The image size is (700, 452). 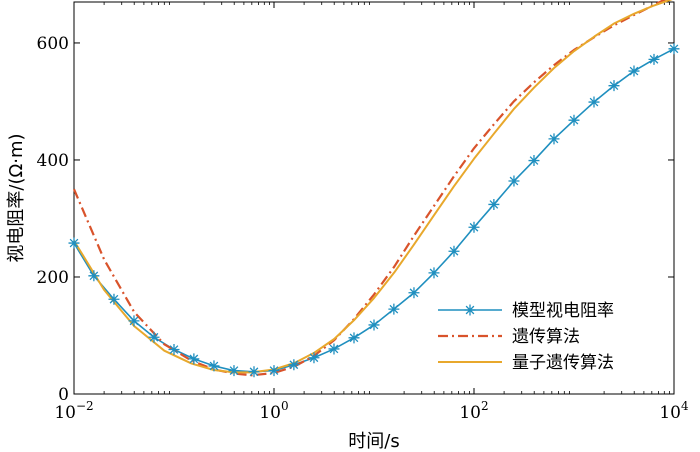 I want to click on x-tick-label-2: 10², so click(x=473, y=411).